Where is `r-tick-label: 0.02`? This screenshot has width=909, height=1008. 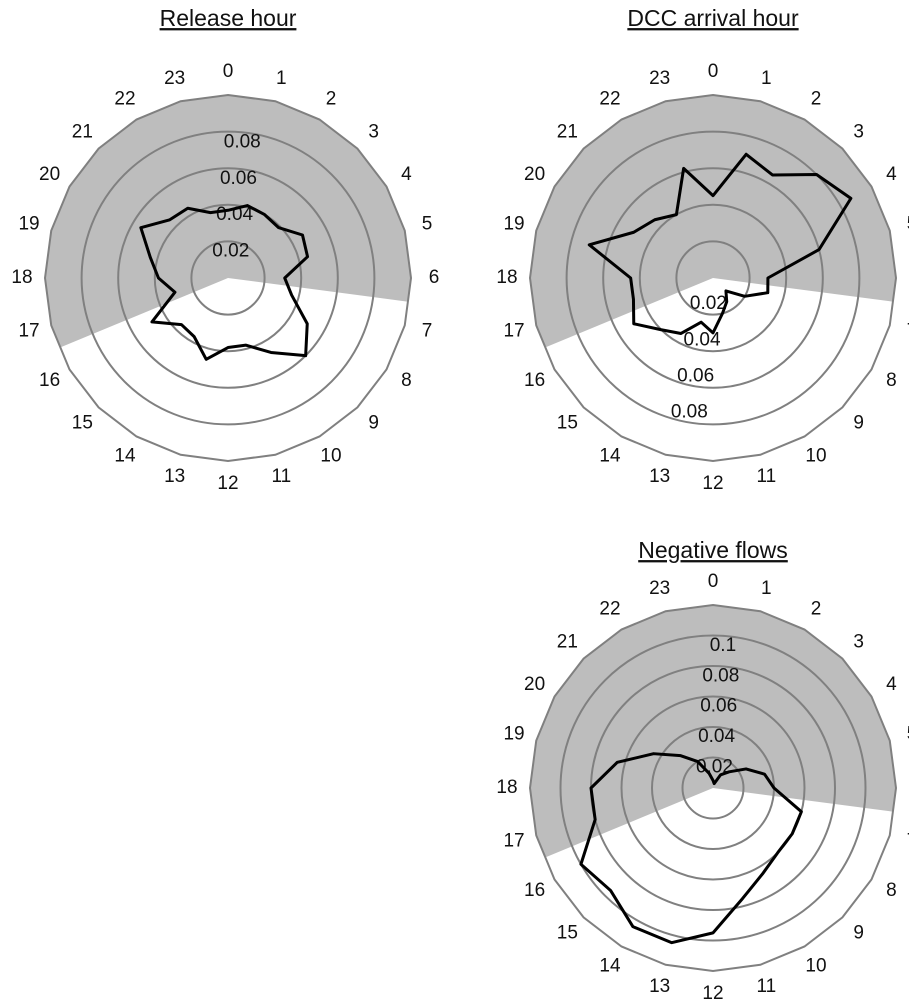
r-tick-label: 0.02 is located at coordinates (230, 251).